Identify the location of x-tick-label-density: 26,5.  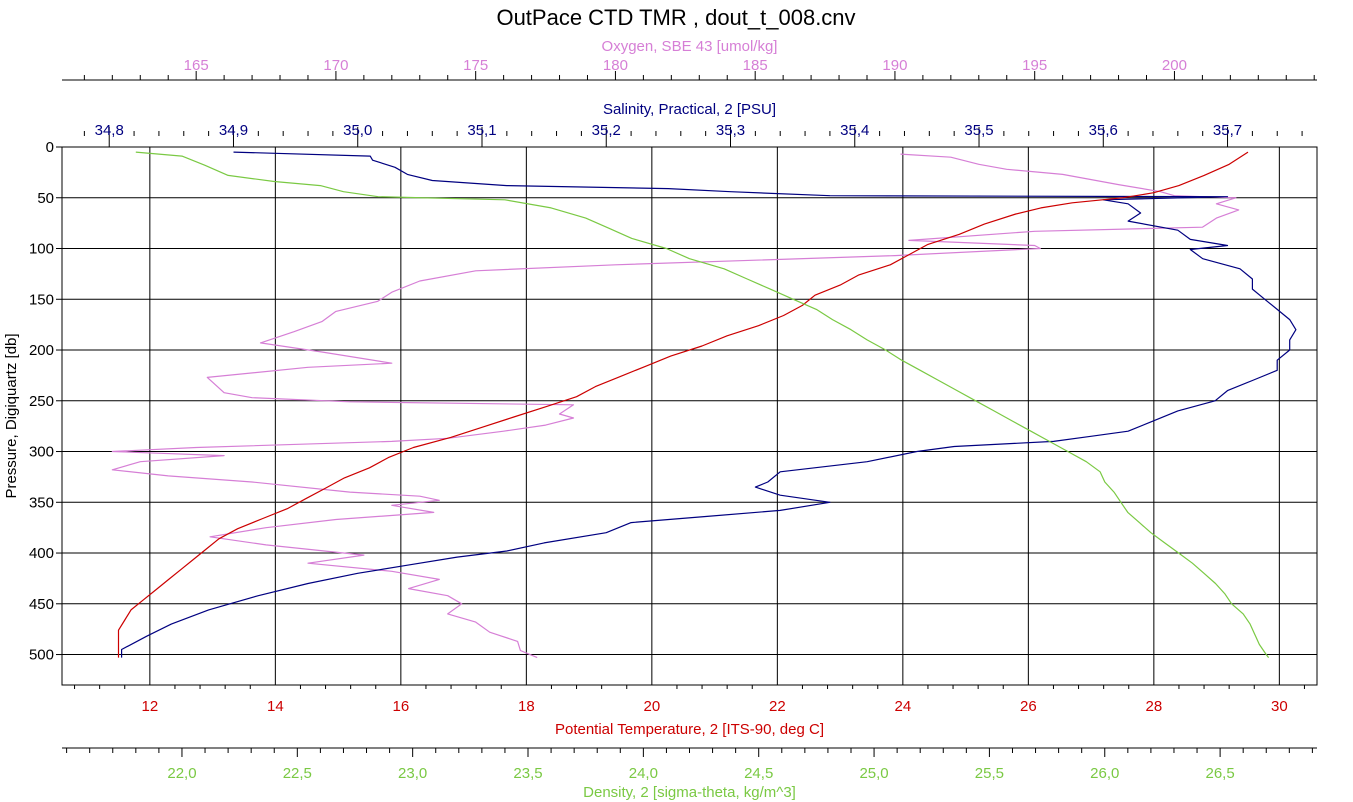
(1220, 773).